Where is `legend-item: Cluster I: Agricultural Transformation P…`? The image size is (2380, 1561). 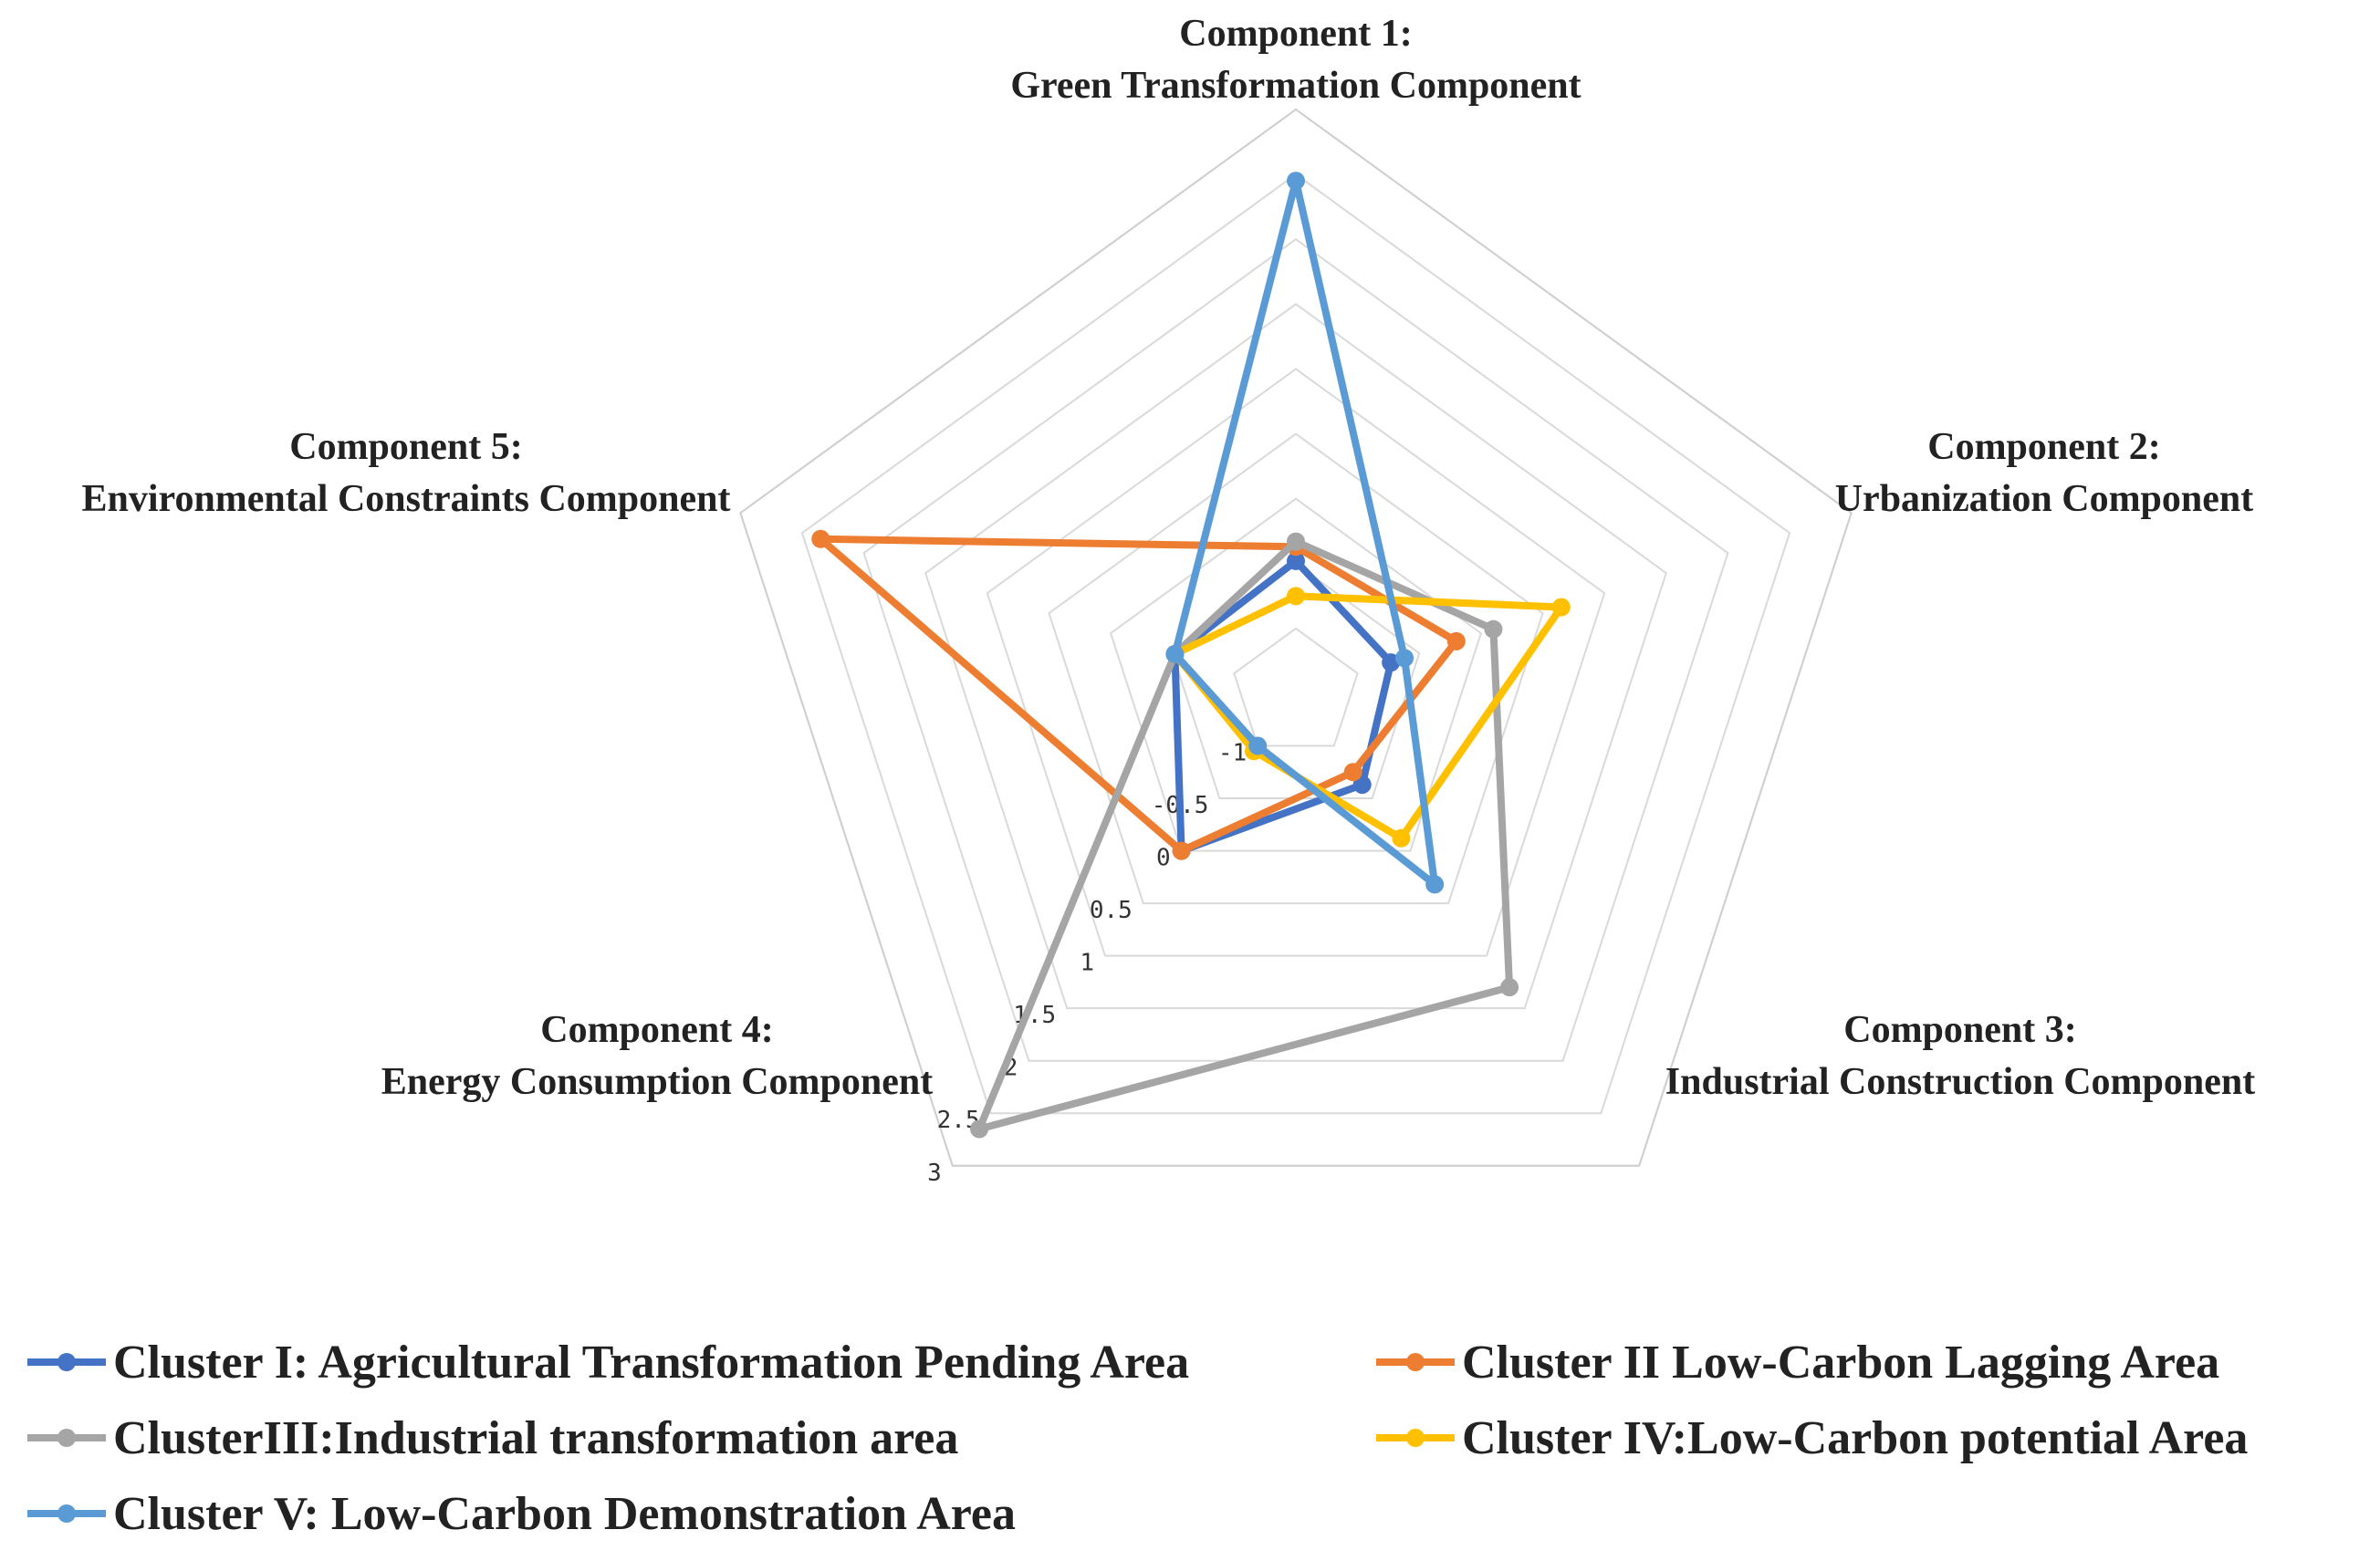
legend-item: Cluster I: Agricultural Transformation P… is located at coordinates (608, 1363).